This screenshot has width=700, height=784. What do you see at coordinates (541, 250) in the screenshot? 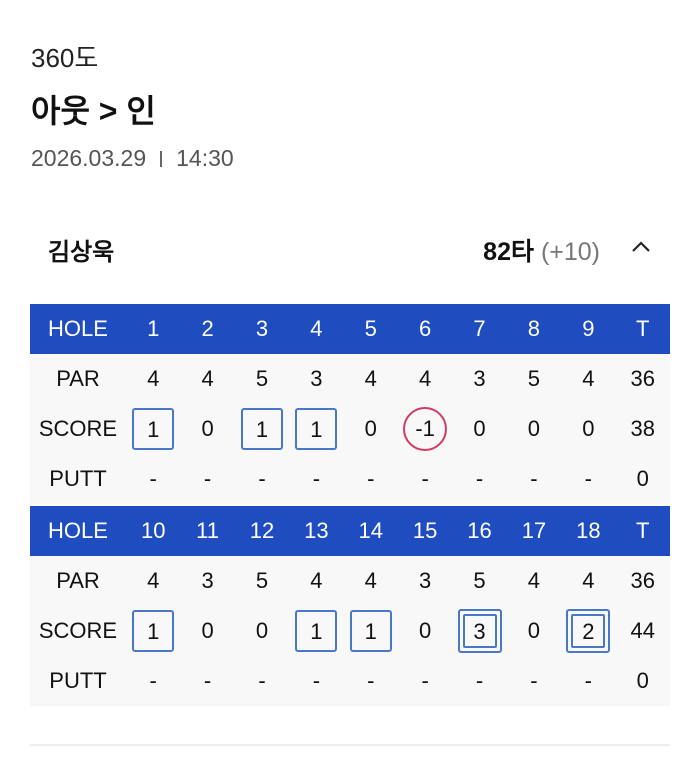
I see `player-total: 82타 (+10)` at bounding box center [541, 250].